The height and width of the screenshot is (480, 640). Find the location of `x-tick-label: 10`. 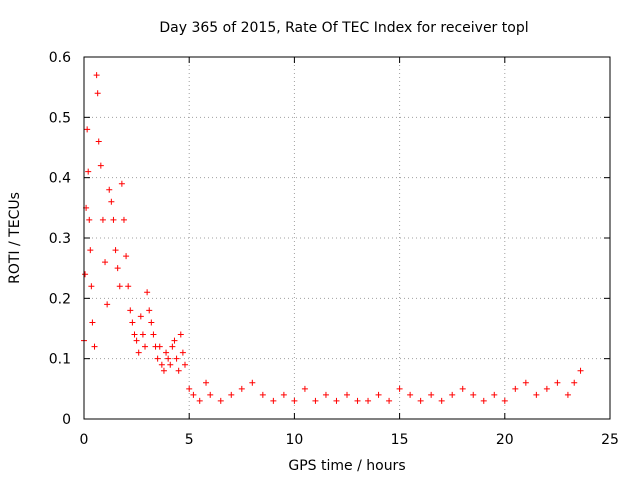

x-tick-label: 10 is located at coordinates (294, 440).